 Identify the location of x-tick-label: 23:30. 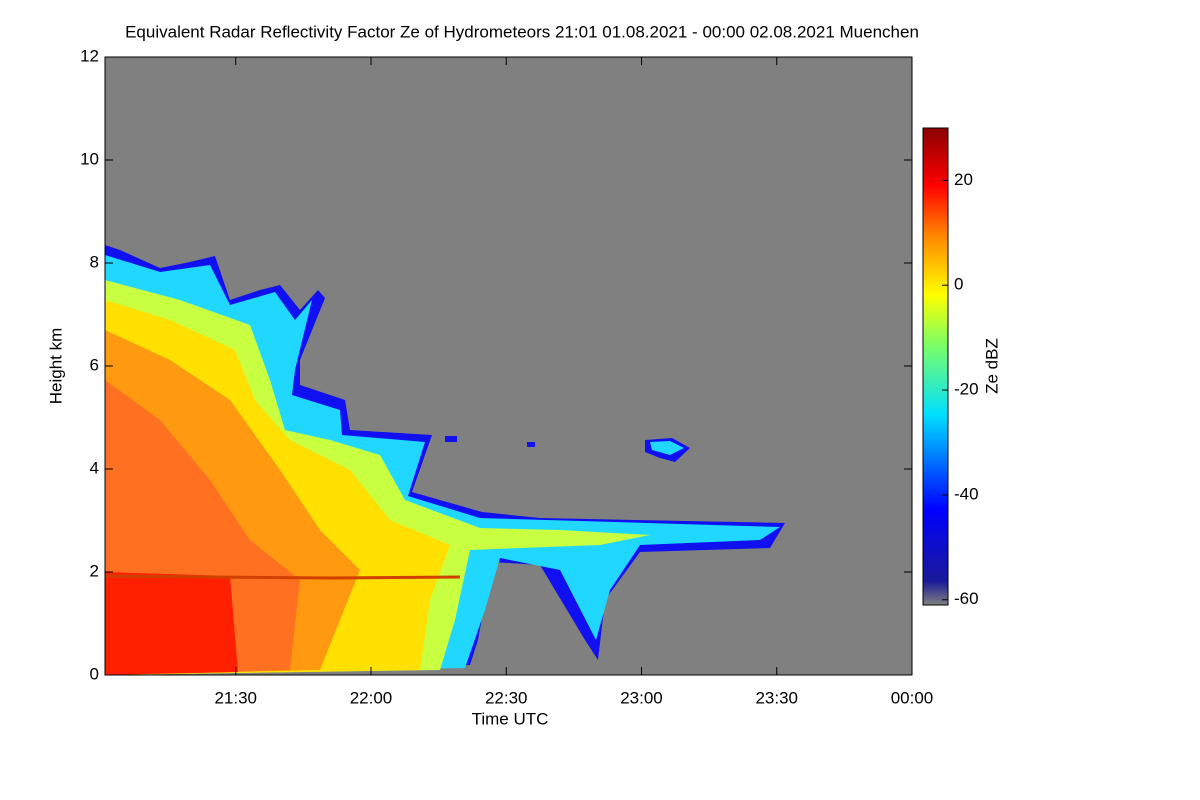
(776, 697).